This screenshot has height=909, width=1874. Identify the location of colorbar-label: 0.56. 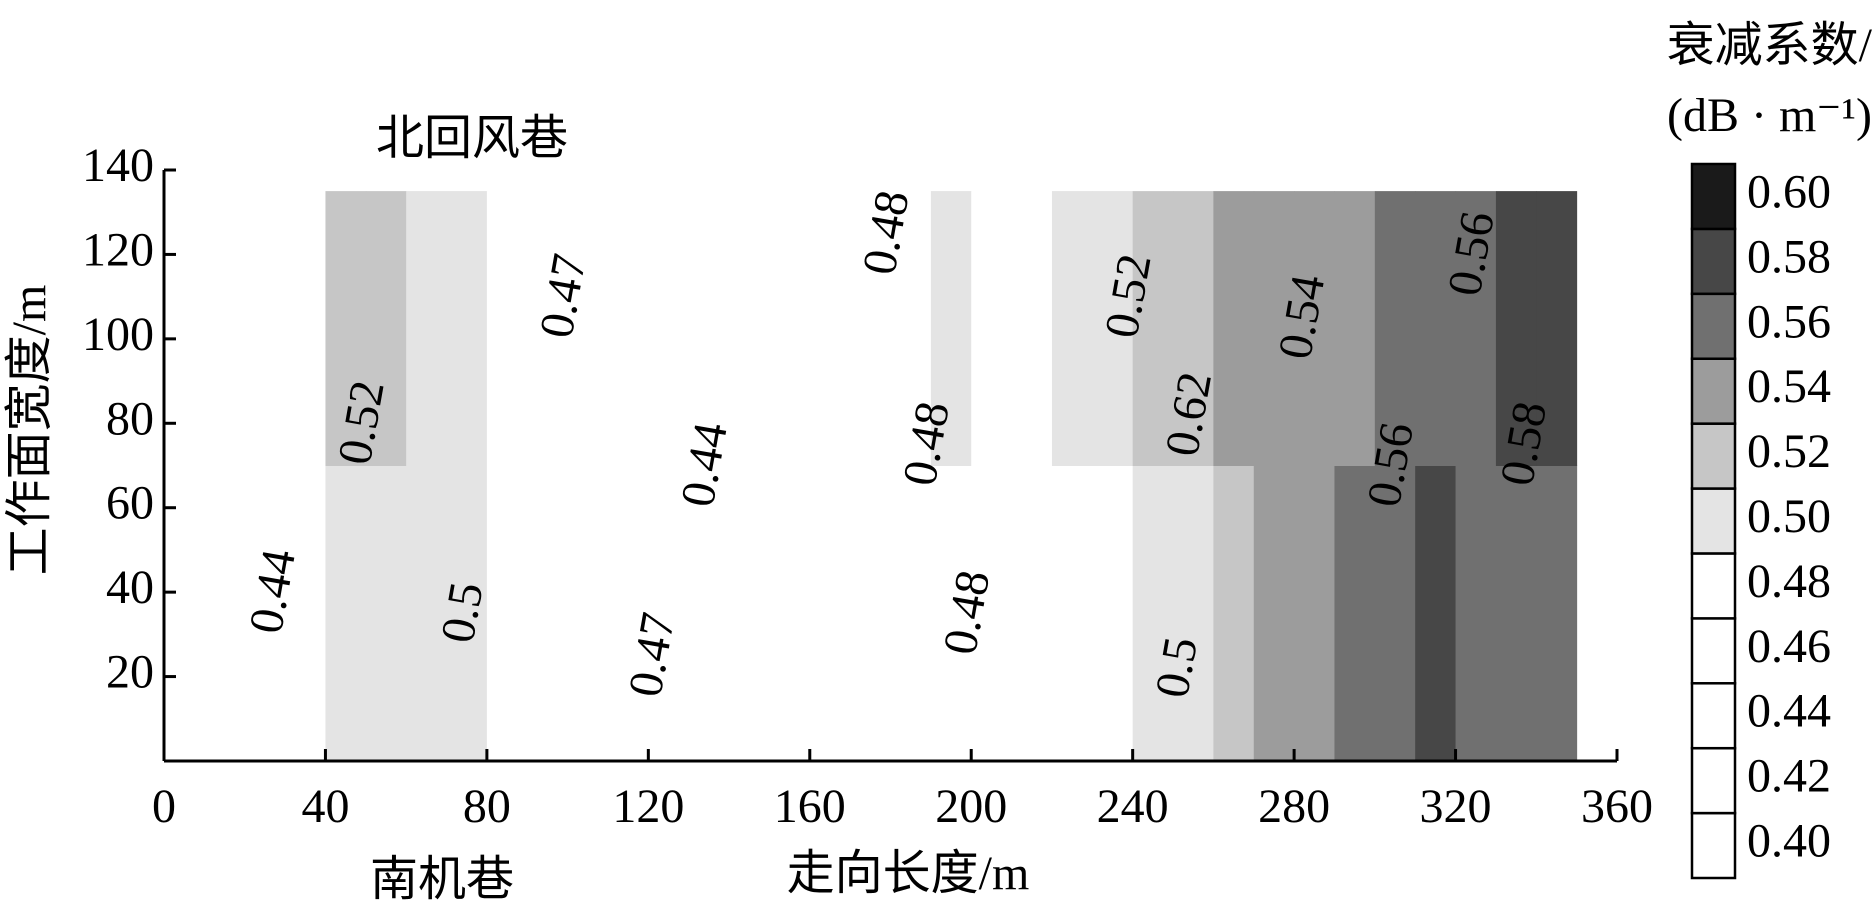
(1789, 321).